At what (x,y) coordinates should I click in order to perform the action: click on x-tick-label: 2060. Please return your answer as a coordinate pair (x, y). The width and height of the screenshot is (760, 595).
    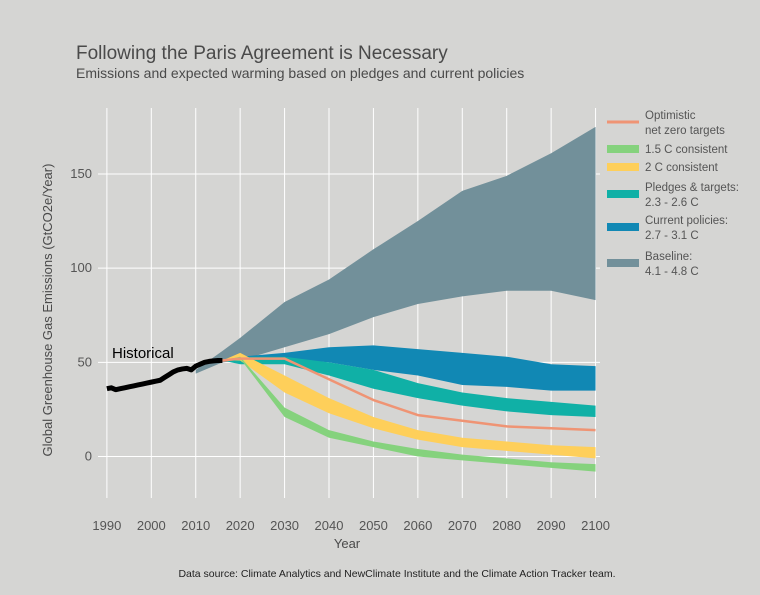
    Looking at the image, I should click on (417, 525).